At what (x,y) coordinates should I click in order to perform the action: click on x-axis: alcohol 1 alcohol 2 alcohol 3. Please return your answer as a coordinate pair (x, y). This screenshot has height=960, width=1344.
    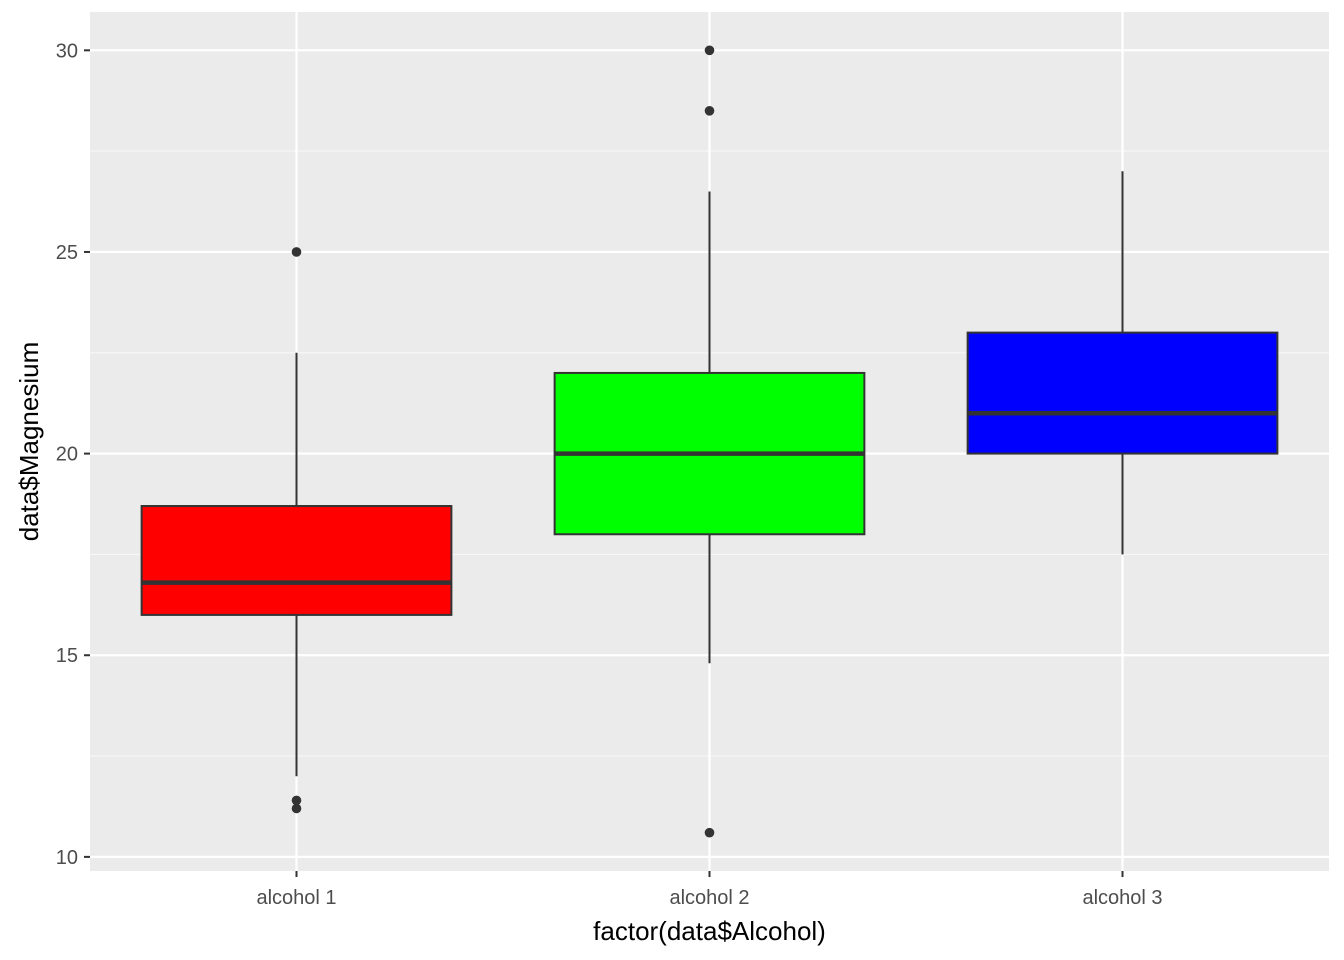
    Looking at the image, I should click on (709, 890).